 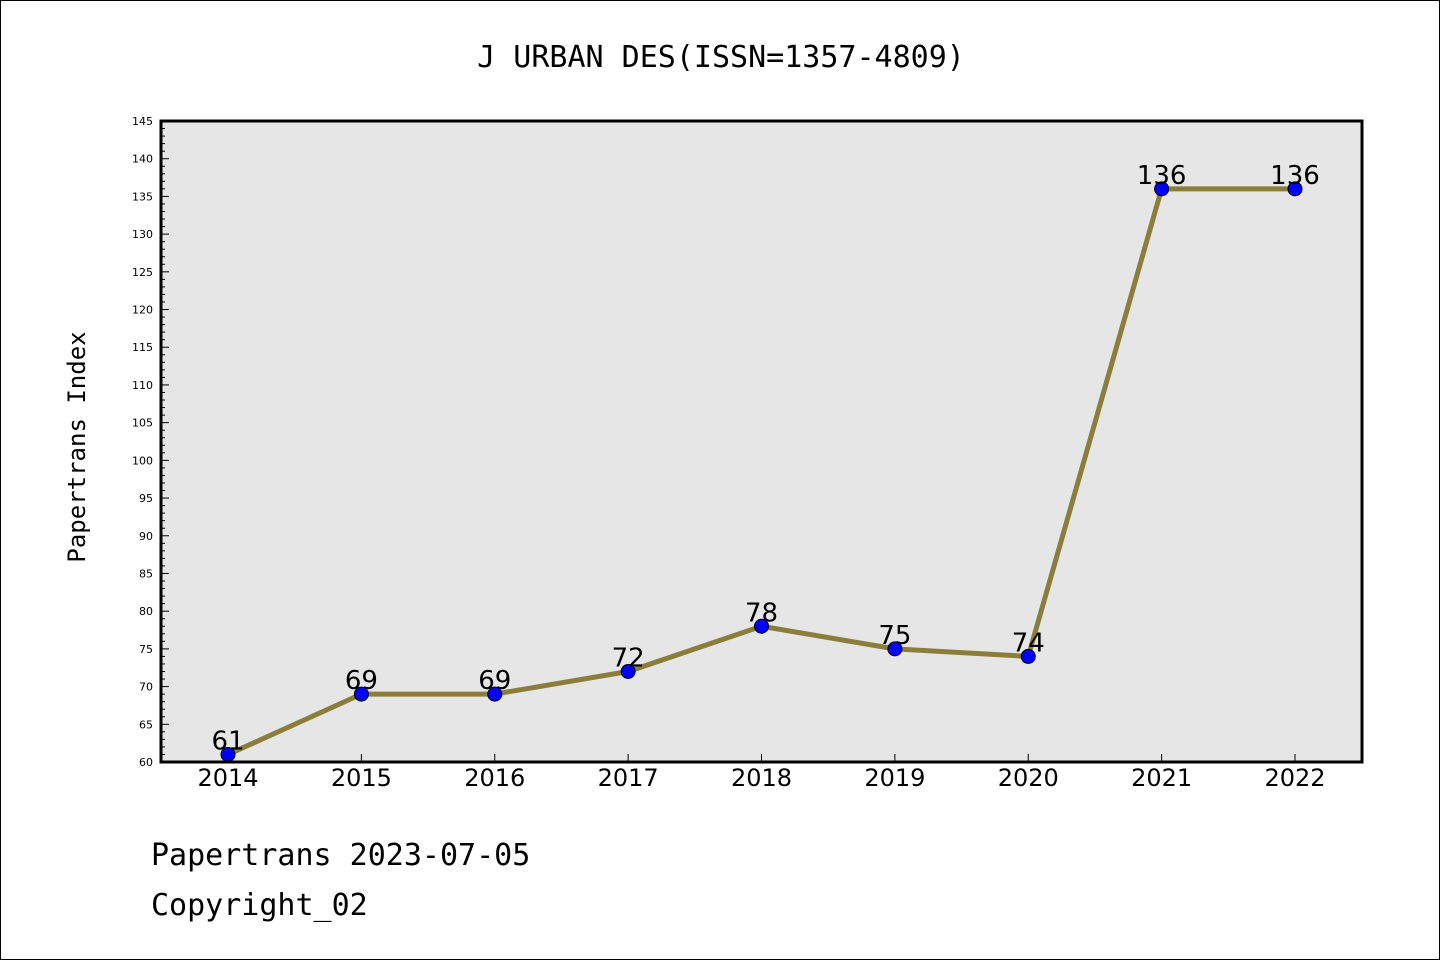 I want to click on y-tick-label: 115, so click(x=142, y=347).